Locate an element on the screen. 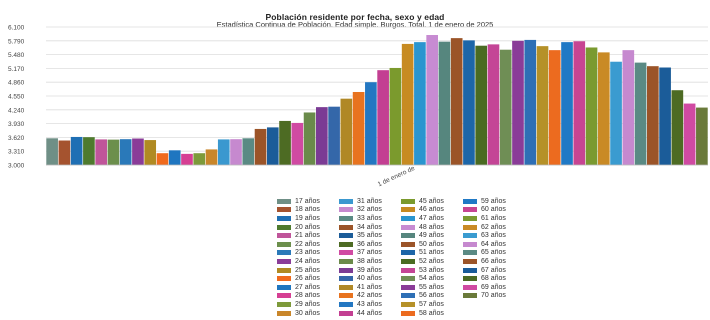  legend-item: 63 años is located at coordinates (484, 235).